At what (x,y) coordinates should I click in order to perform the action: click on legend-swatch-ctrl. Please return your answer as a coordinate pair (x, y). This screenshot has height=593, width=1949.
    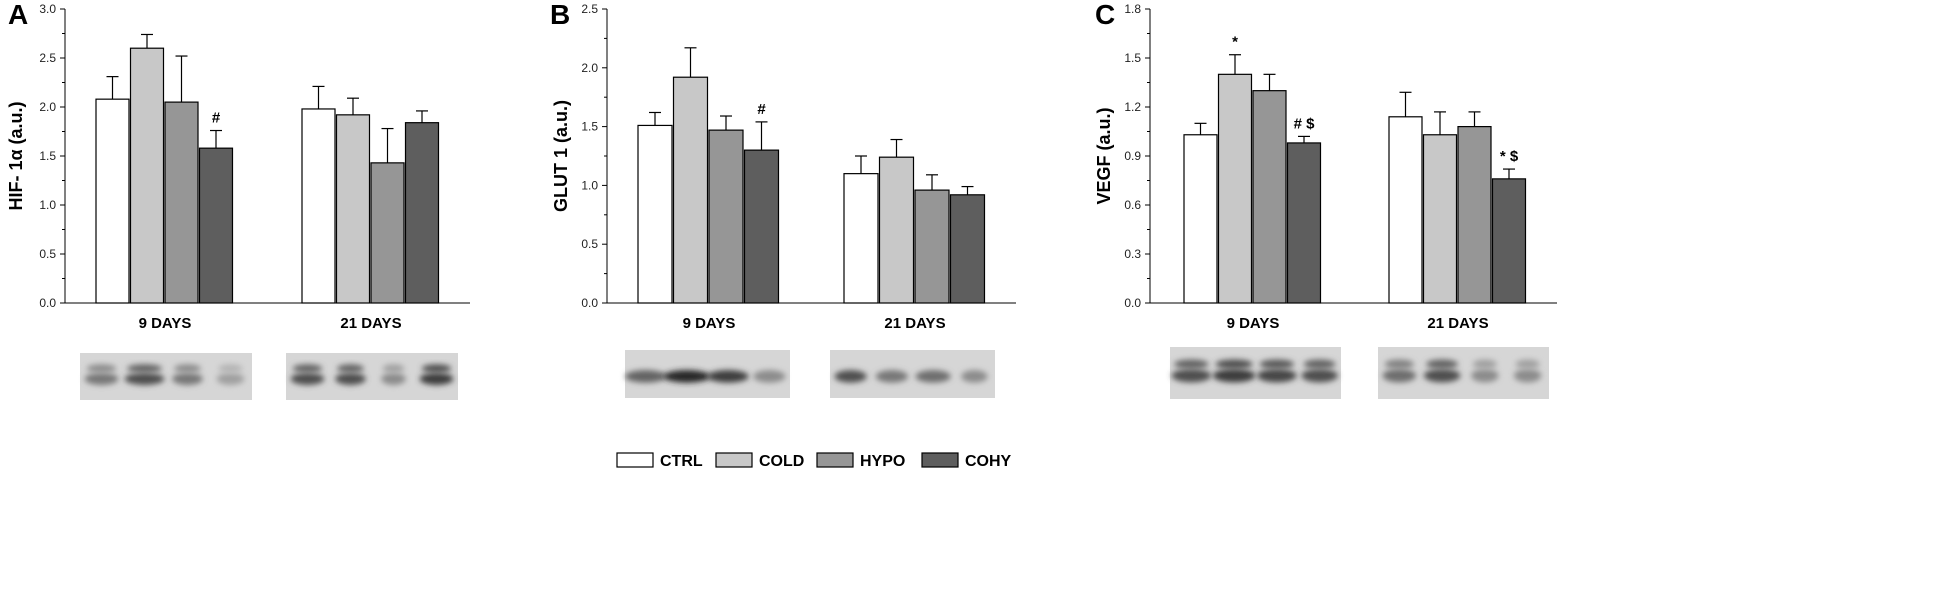
    Looking at the image, I should click on (635, 460).